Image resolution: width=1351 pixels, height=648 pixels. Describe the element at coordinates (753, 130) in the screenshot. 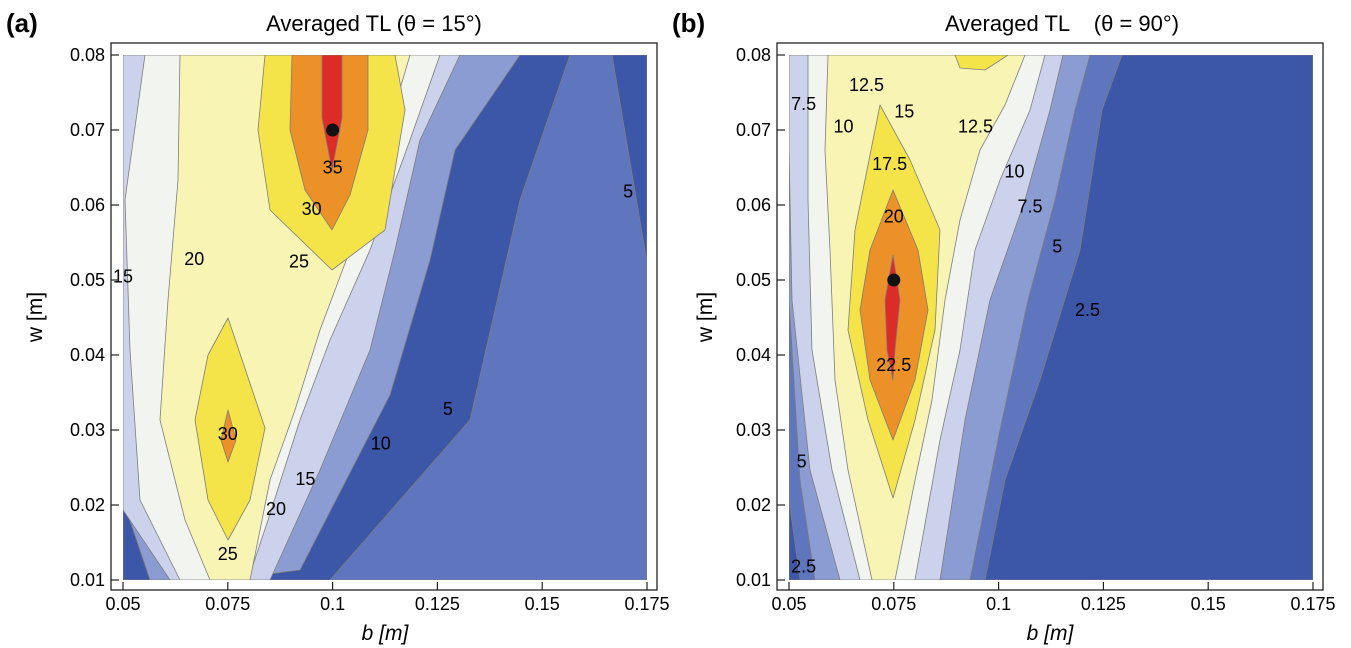

I see `panel-b-y-tick-label-6: 0.07` at that location.